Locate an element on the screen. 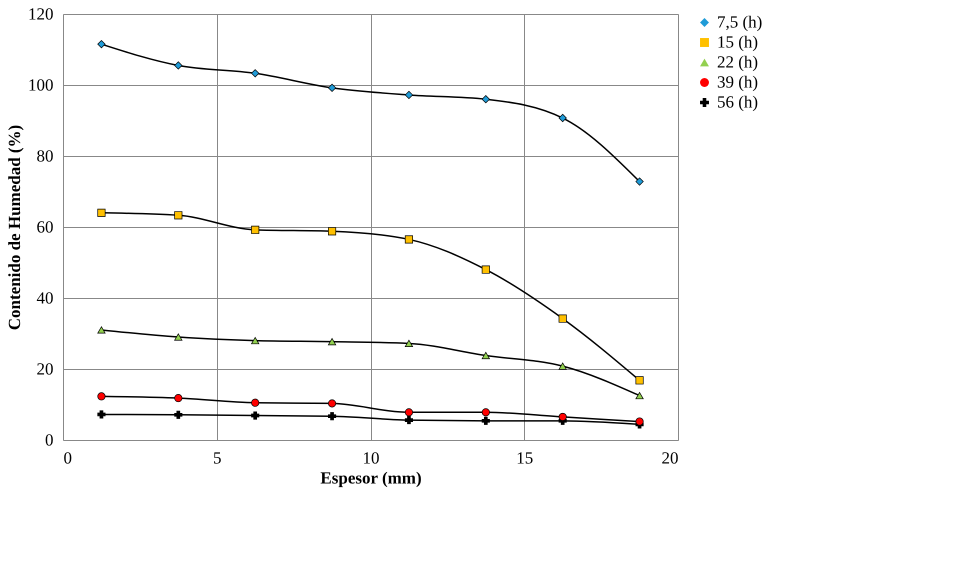 The width and height of the screenshot is (956, 581). x-tick-label: 0 is located at coordinates (68, 458).